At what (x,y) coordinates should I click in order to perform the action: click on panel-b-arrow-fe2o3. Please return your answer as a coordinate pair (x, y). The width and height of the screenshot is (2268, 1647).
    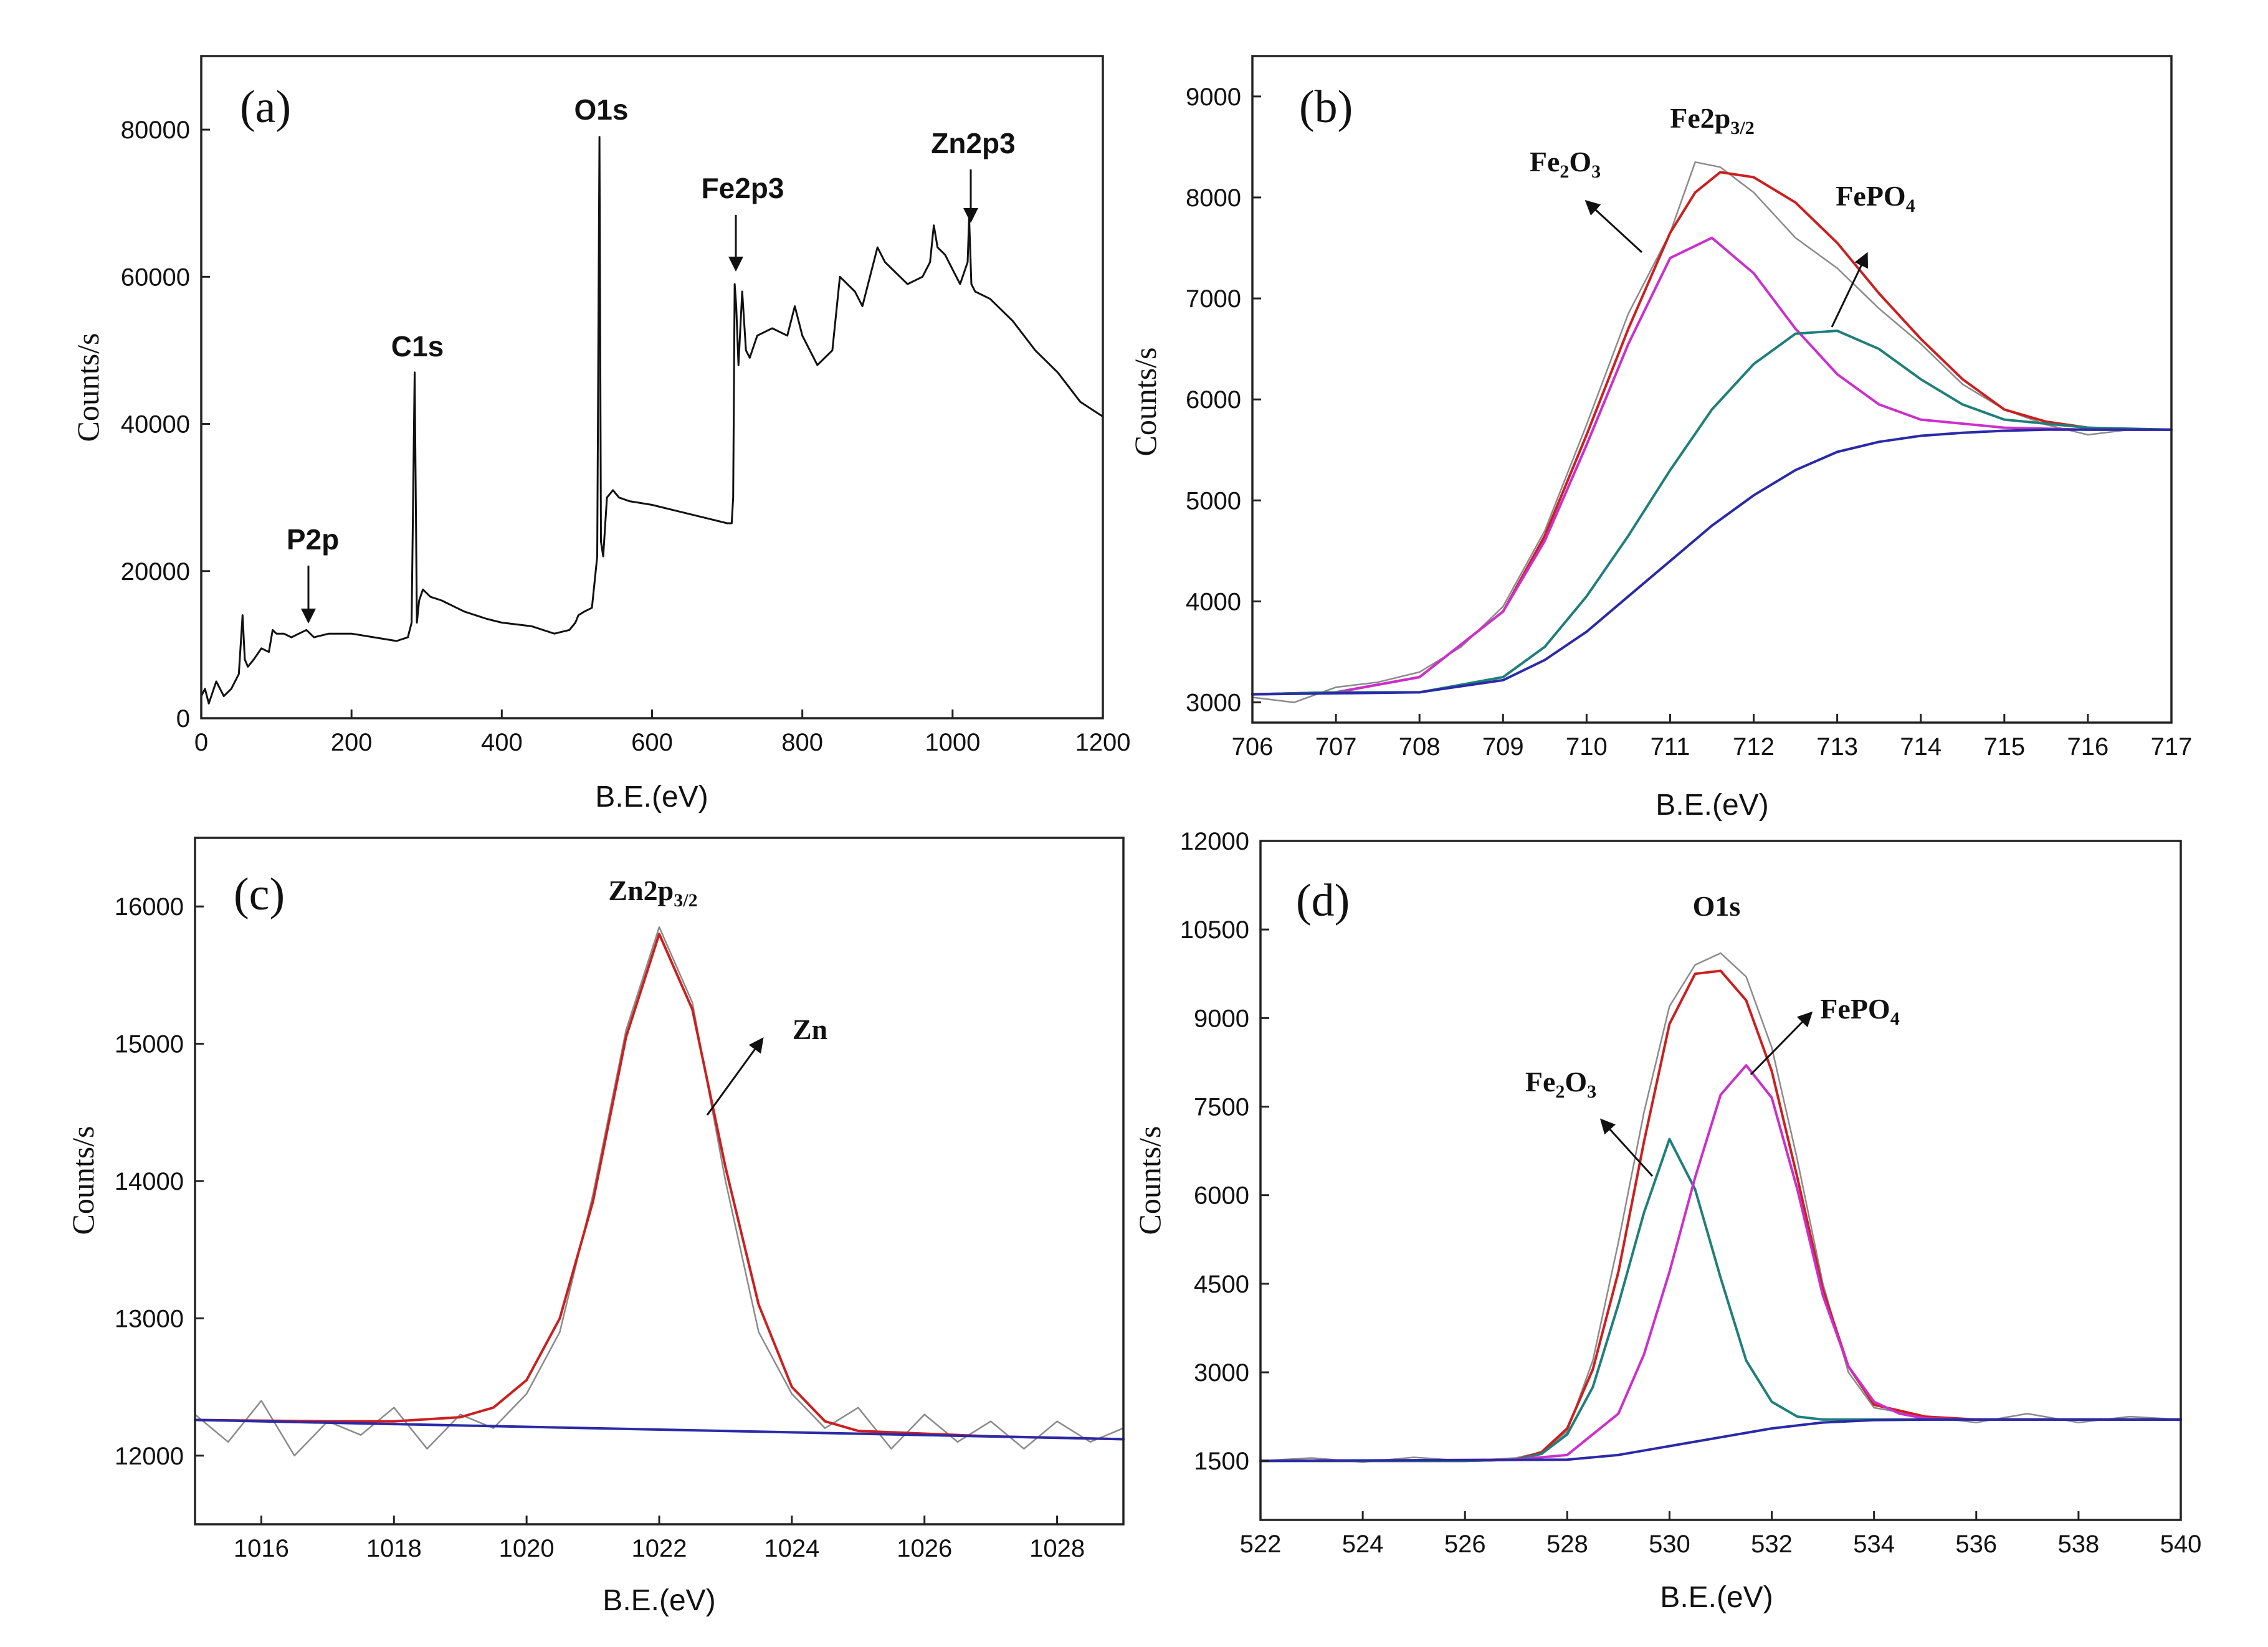
    Looking at the image, I should click on (1614, 226).